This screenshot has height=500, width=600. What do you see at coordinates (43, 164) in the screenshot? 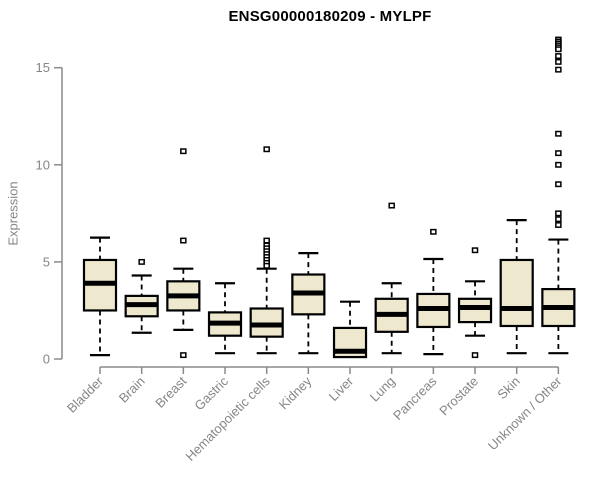
I see `y-tick-label: 10` at bounding box center [43, 164].